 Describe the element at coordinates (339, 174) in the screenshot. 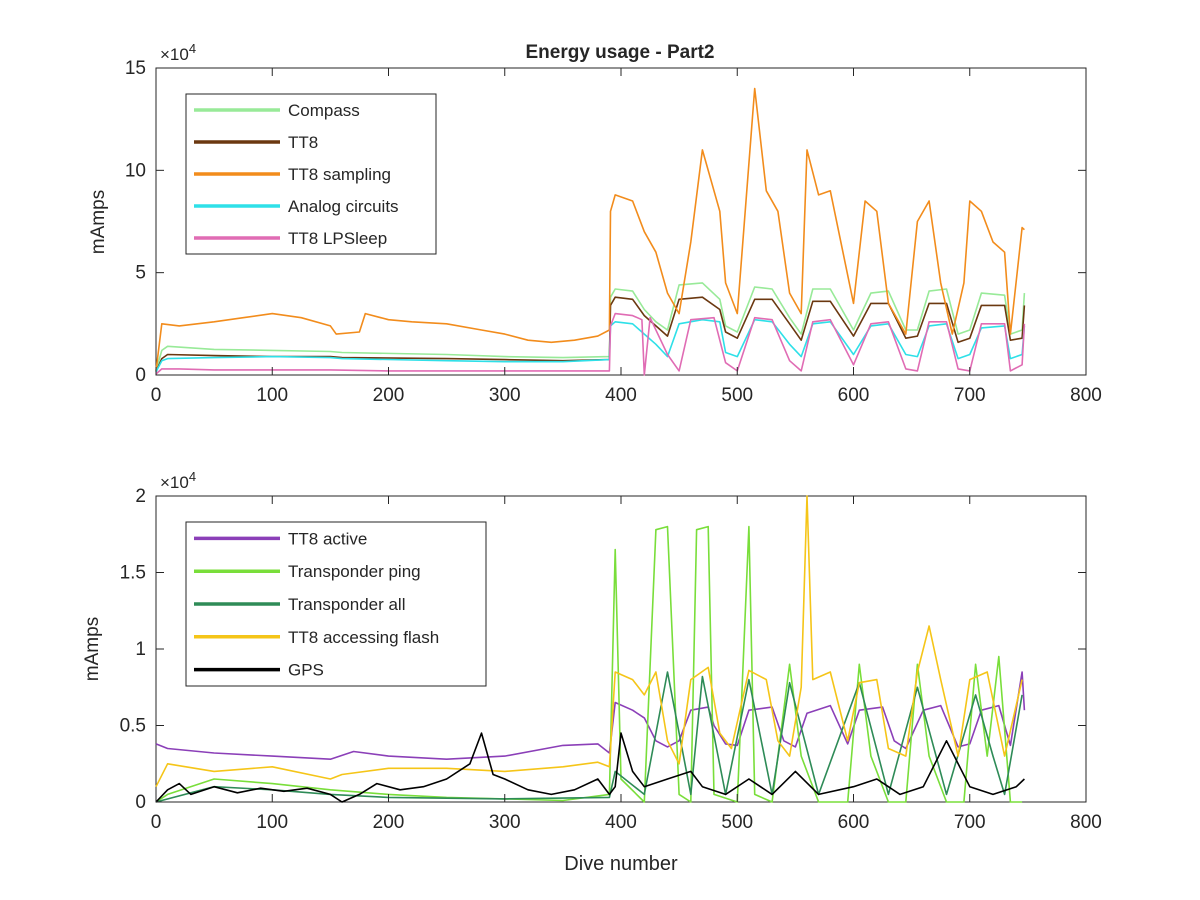

I see `top-legend-label-tt8-sampling: TT8 sampling` at that location.